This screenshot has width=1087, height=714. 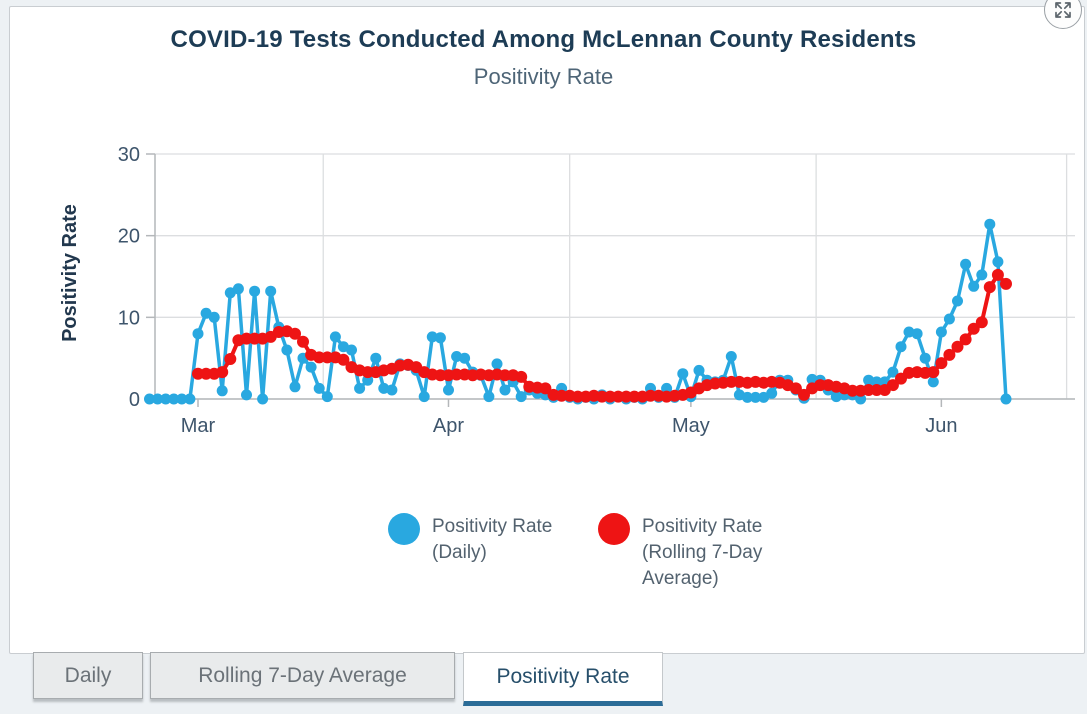 I want to click on legend-rolling-line3: Average), so click(x=680, y=578).